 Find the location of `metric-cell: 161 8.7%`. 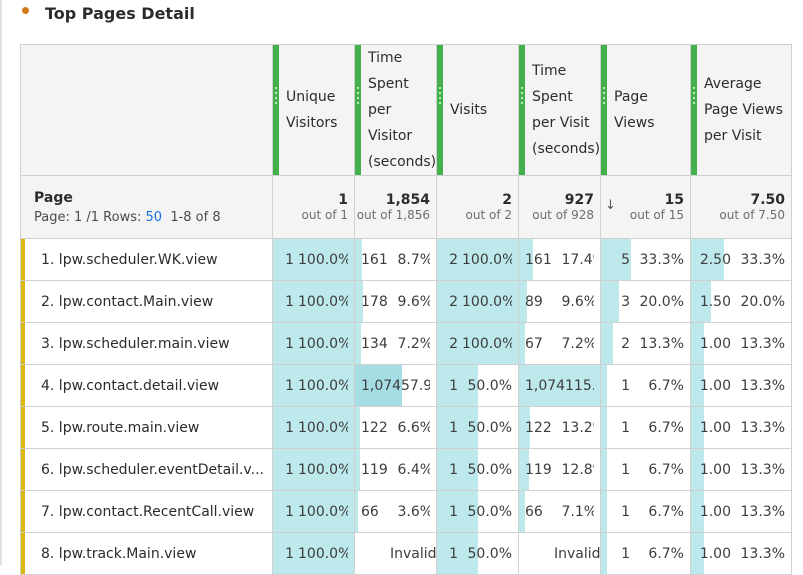

metric-cell: 161 8.7% is located at coordinates (395, 259).